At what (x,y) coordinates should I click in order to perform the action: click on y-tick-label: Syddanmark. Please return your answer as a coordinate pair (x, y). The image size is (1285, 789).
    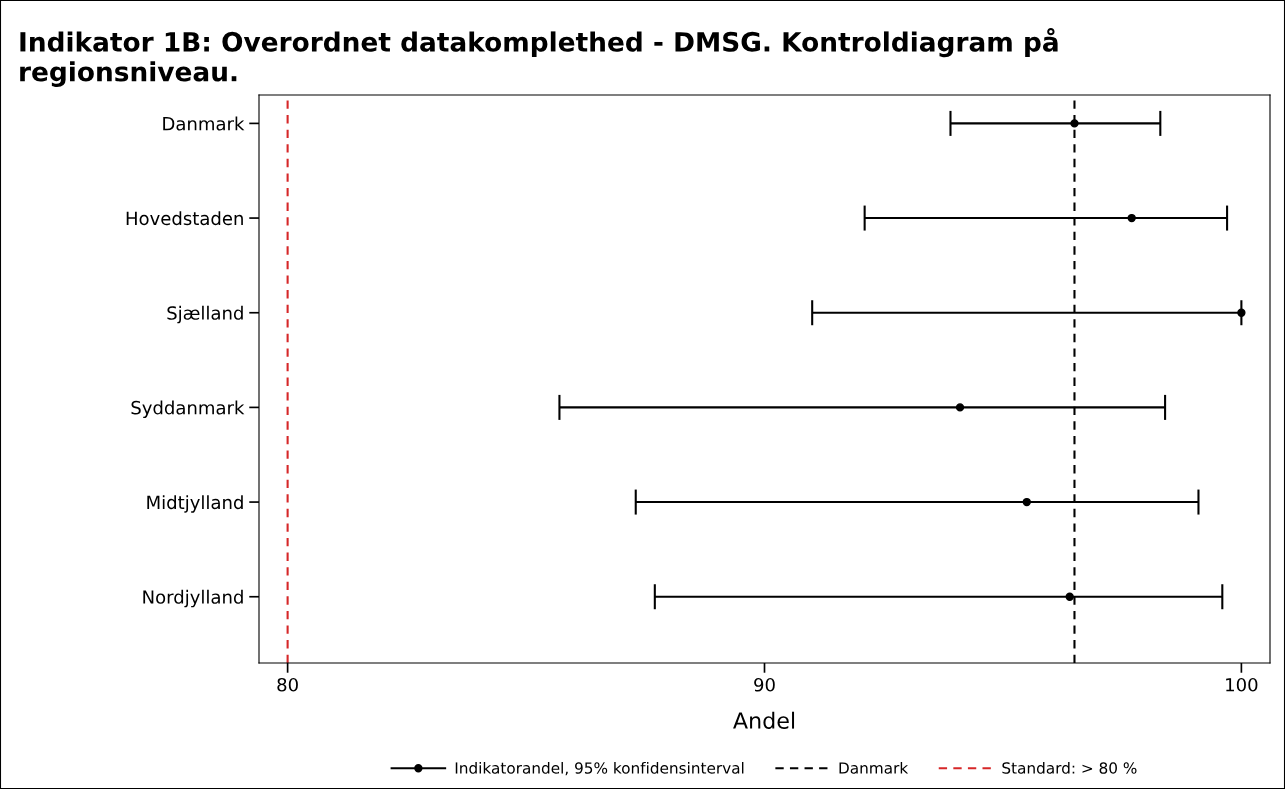
    Looking at the image, I should click on (188, 409).